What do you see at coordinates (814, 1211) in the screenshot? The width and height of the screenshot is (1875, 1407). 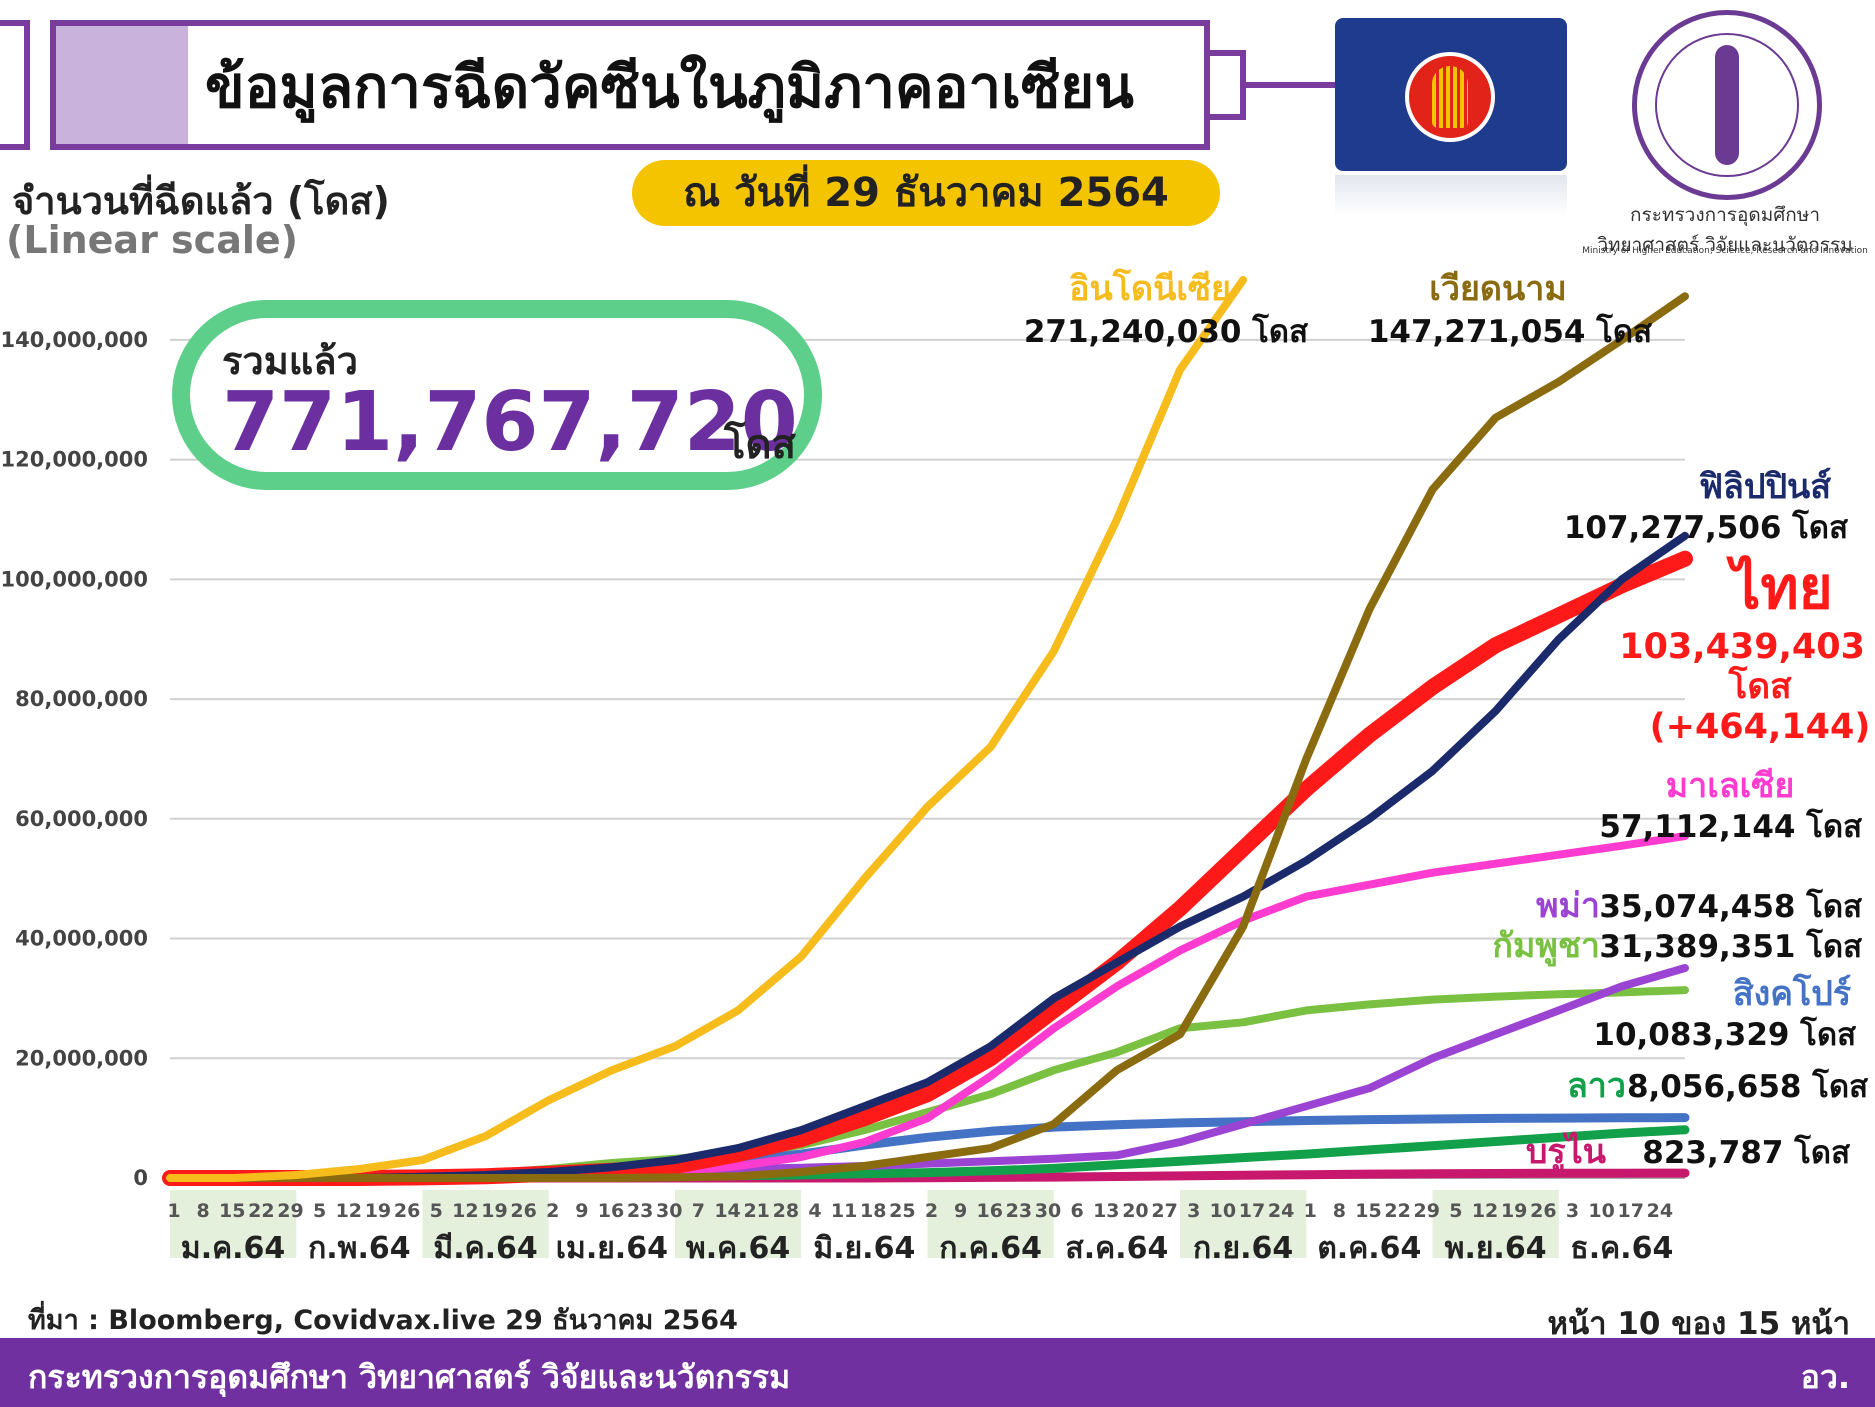 I see `x-tick-label: 4` at bounding box center [814, 1211].